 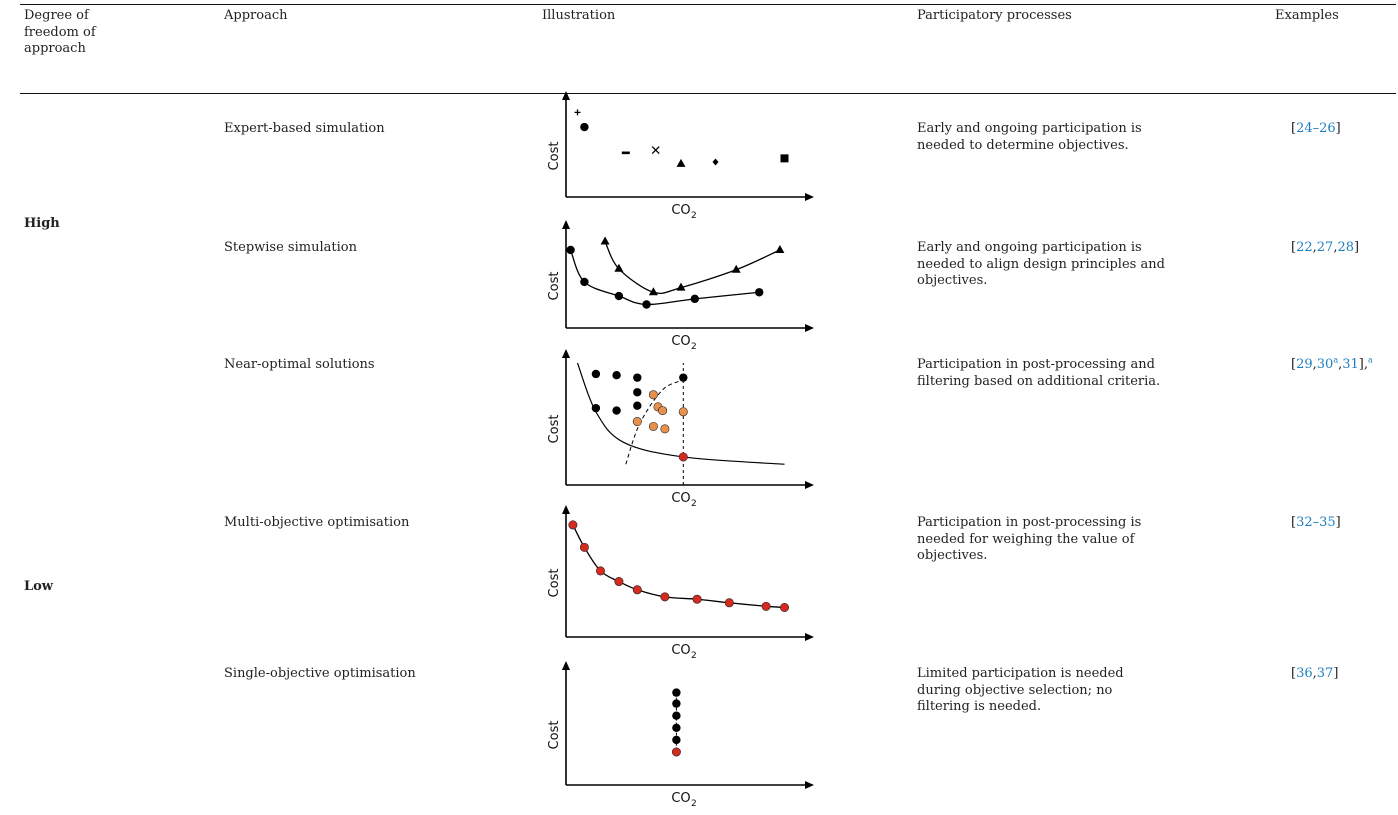 I want to click on examples-row-4: [32–35], so click(x=1316, y=522).